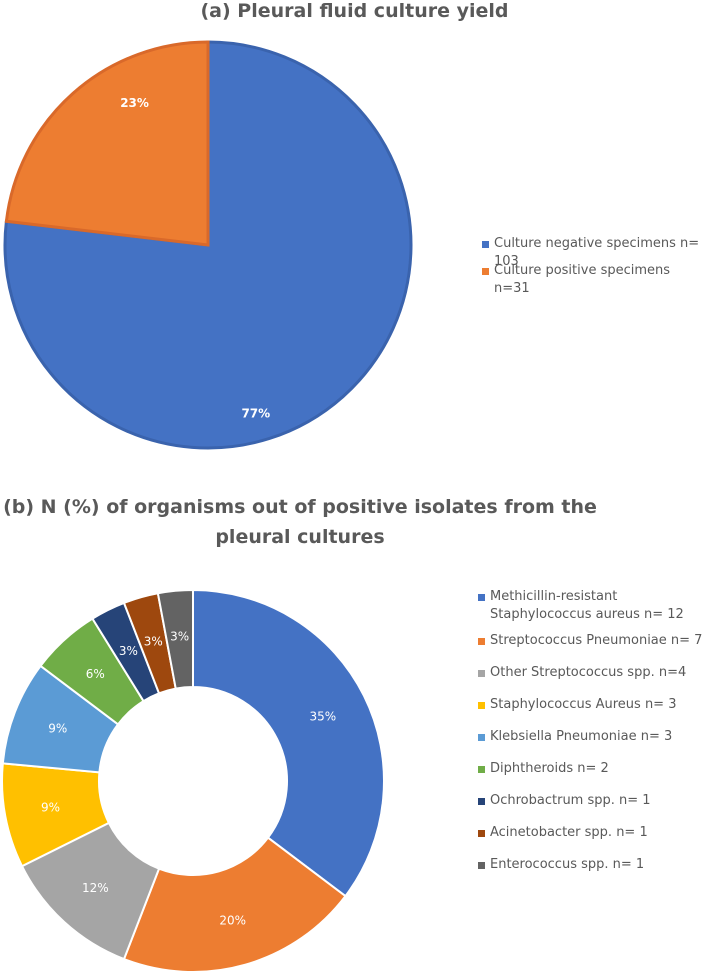  I want to click on chart-b-data-label-3: 9%, so click(50, 808).